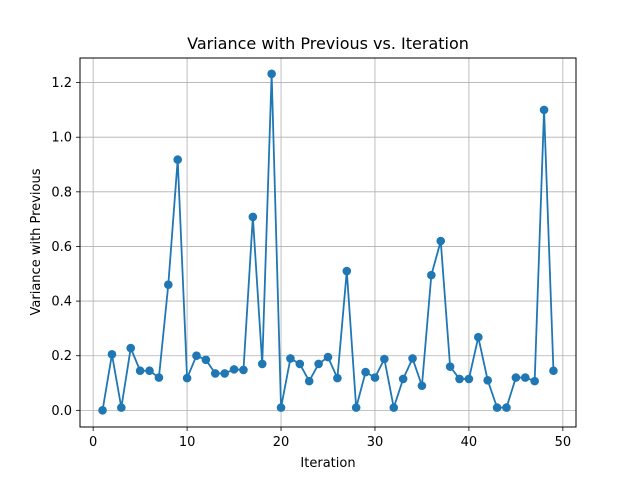 This screenshot has width=640, height=480. Describe the element at coordinates (281, 442) in the screenshot. I see `x-tick-label: 20` at that location.